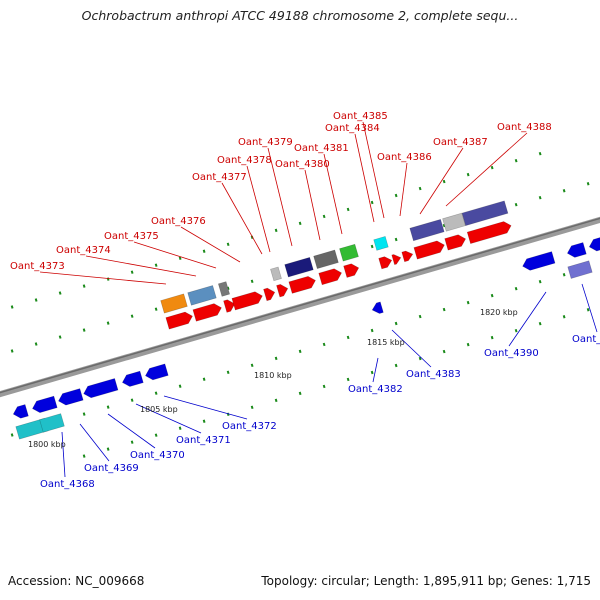  Describe the element at coordinates (83, 250) in the screenshot. I see `gene-label: Oant_4374` at that location.